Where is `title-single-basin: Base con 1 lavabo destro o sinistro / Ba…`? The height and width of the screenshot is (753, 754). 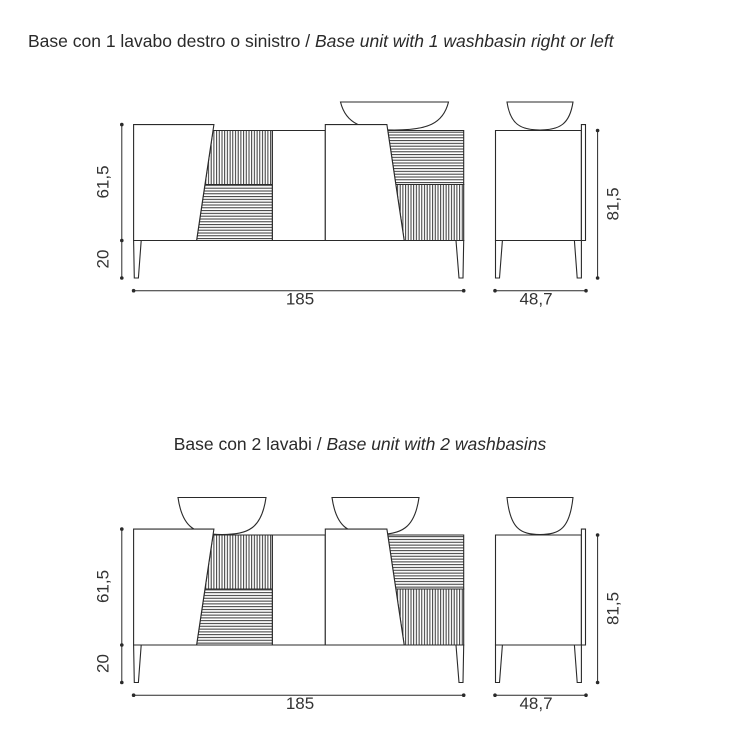 title-single-basin: Base con 1 lavabo destro o sinistro / Ba… is located at coordinates (321, 41).